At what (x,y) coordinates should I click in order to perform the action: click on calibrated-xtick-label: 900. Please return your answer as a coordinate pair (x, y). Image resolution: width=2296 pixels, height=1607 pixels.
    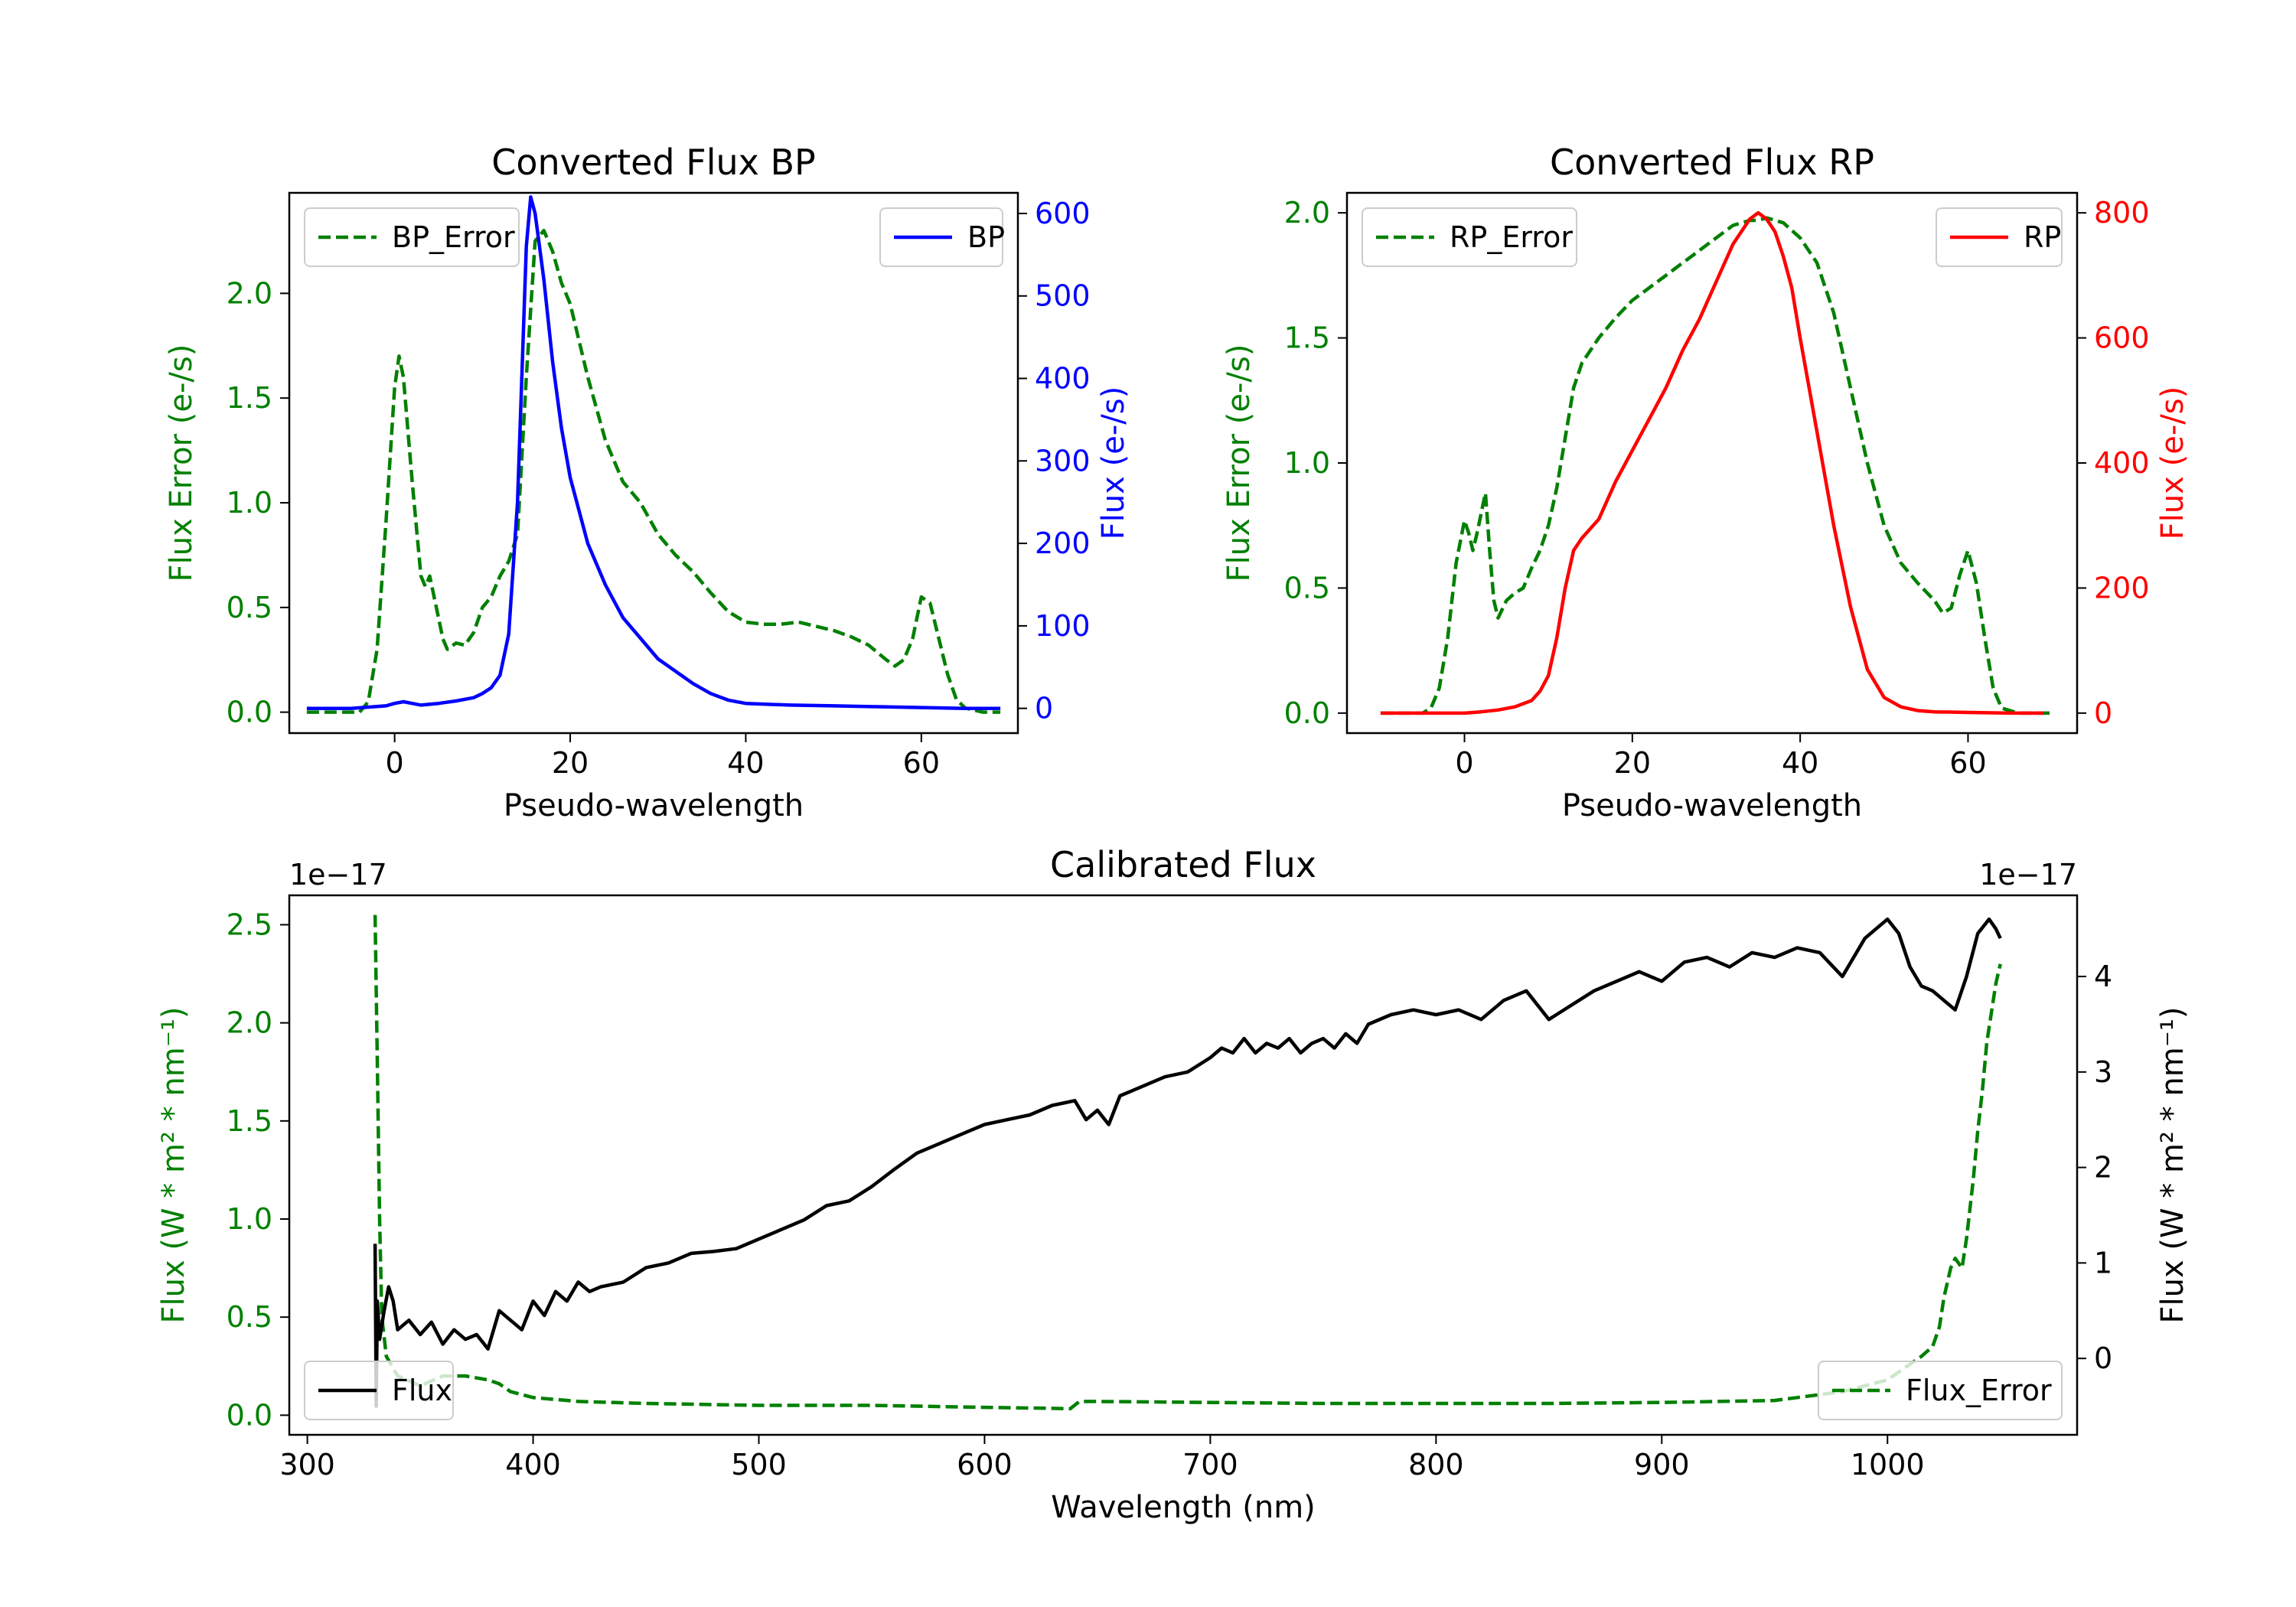
    Looking at the image, I should click on (1662, 1465).